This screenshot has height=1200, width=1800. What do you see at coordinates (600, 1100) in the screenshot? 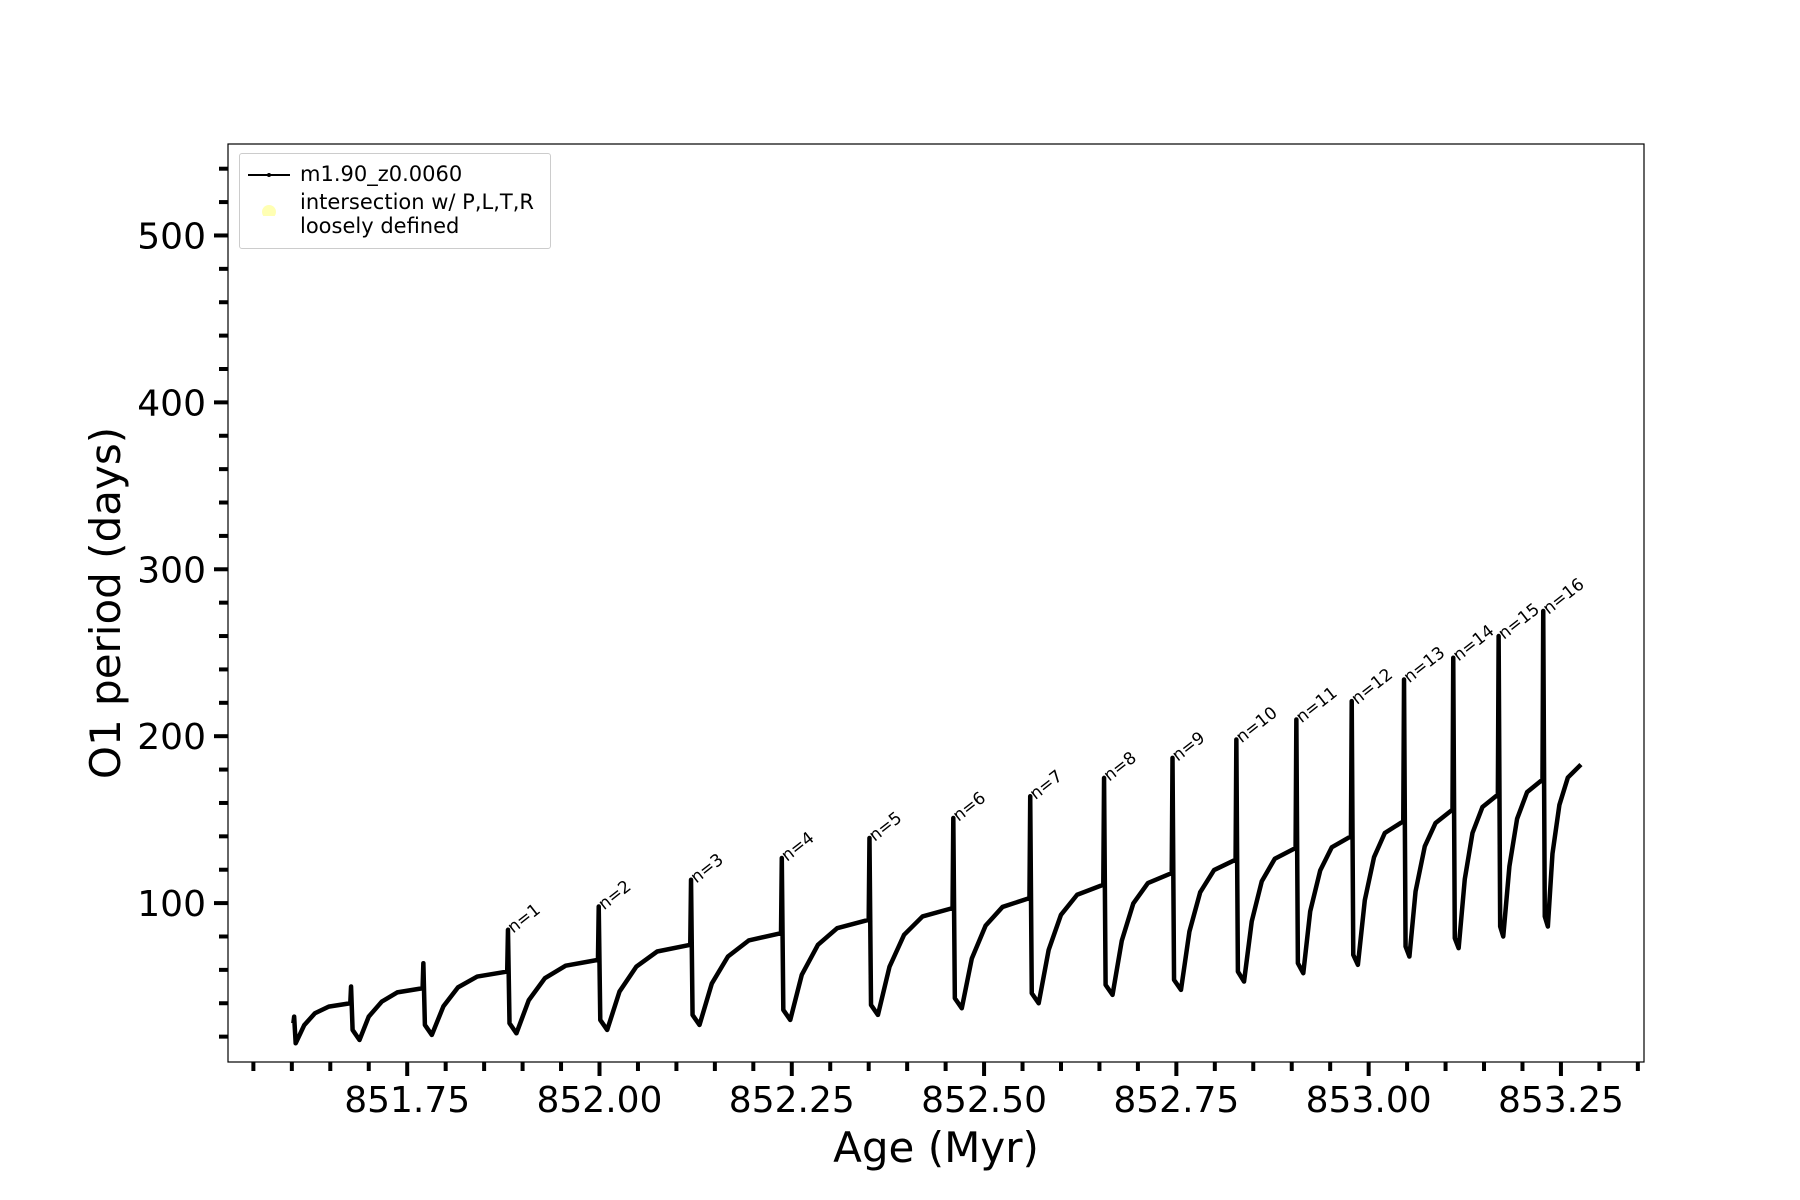
I see `x-tick-label: 852.00` at bounding box center [600, 1100].